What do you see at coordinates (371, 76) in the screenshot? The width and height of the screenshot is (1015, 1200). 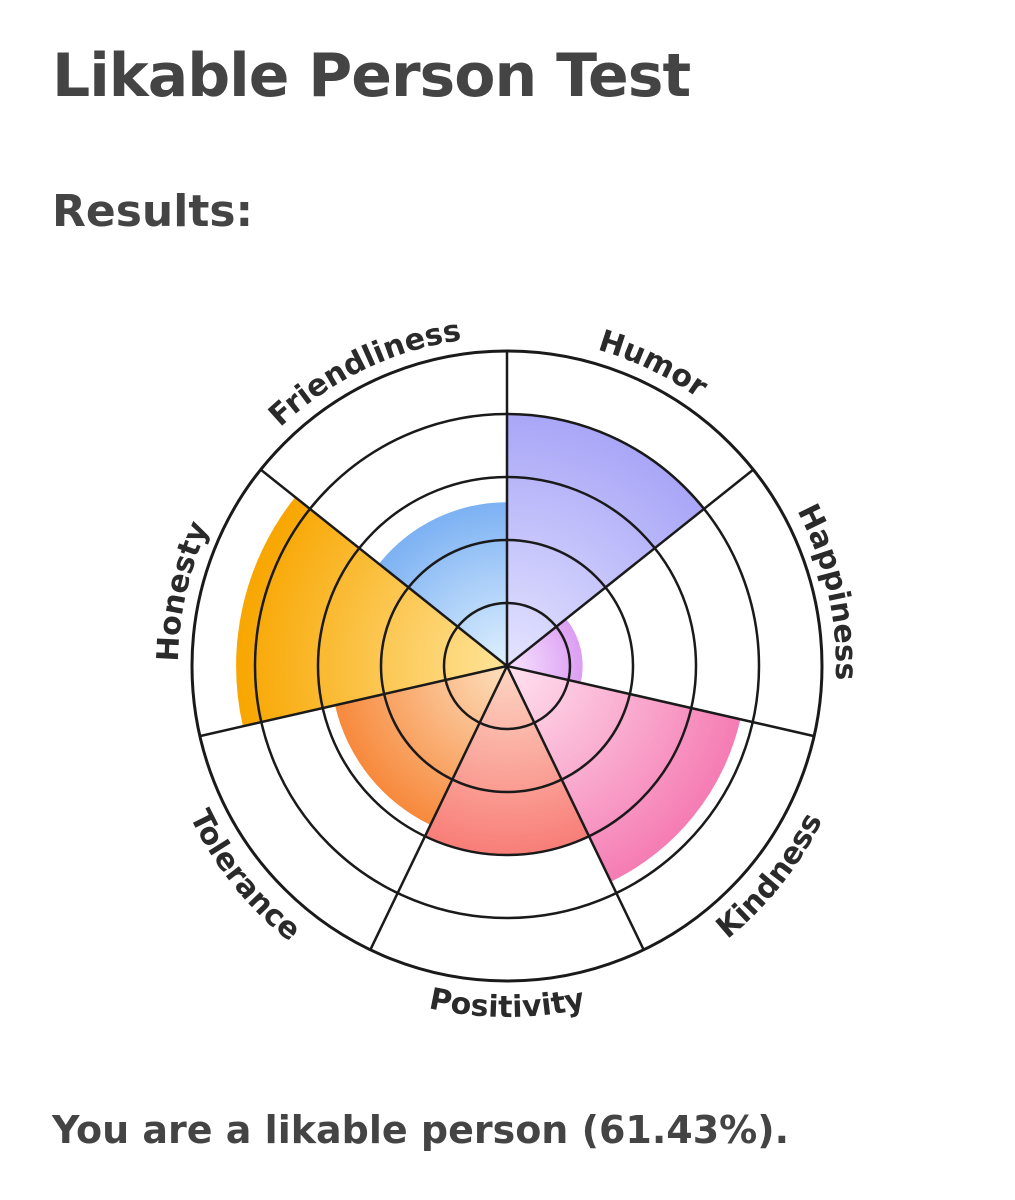 I see `page-title: Likable Person Test` at bounding box center [371, 76].